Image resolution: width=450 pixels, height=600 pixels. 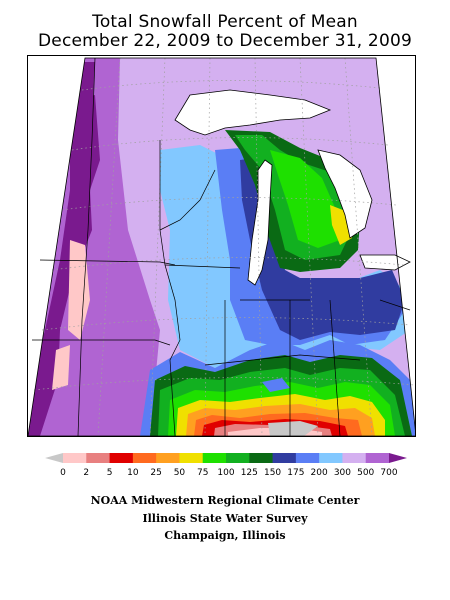 I want to click on legend-label: 75, so click(x=202, y=473).